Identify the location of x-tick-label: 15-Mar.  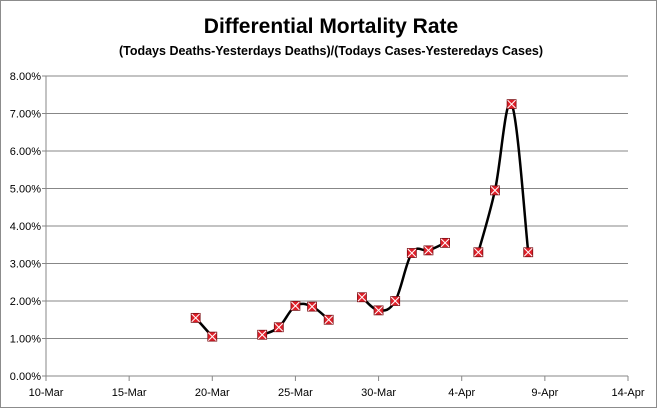
(129, 393).